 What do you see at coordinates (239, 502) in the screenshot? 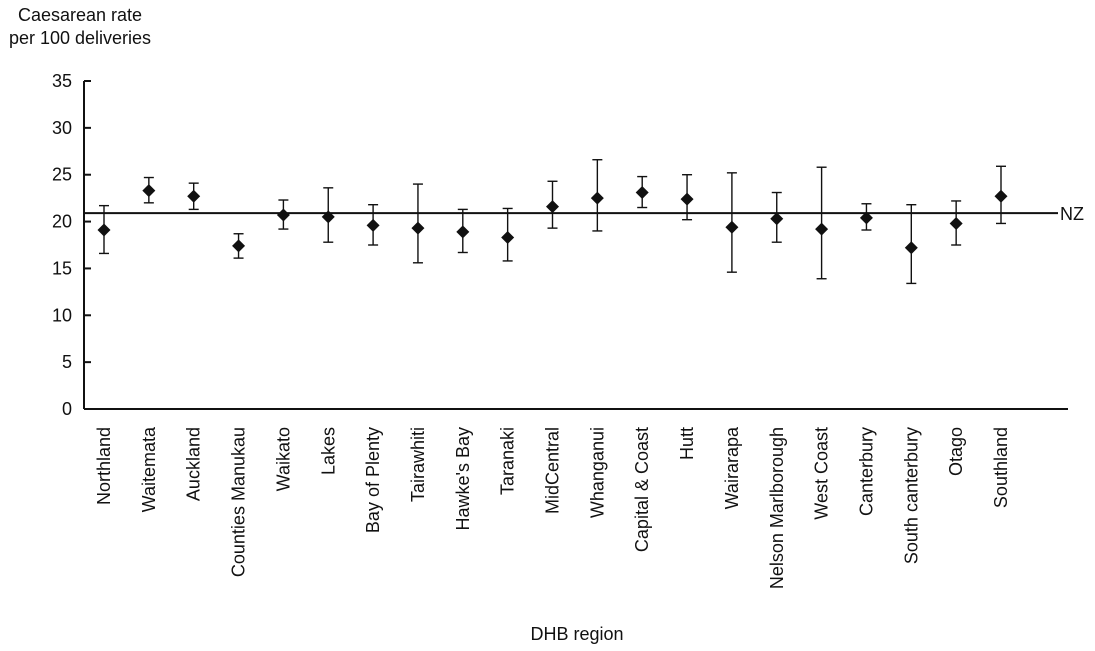
I see `x-tick-label-3: Counties Manukau` at bounding box center [239, 502].